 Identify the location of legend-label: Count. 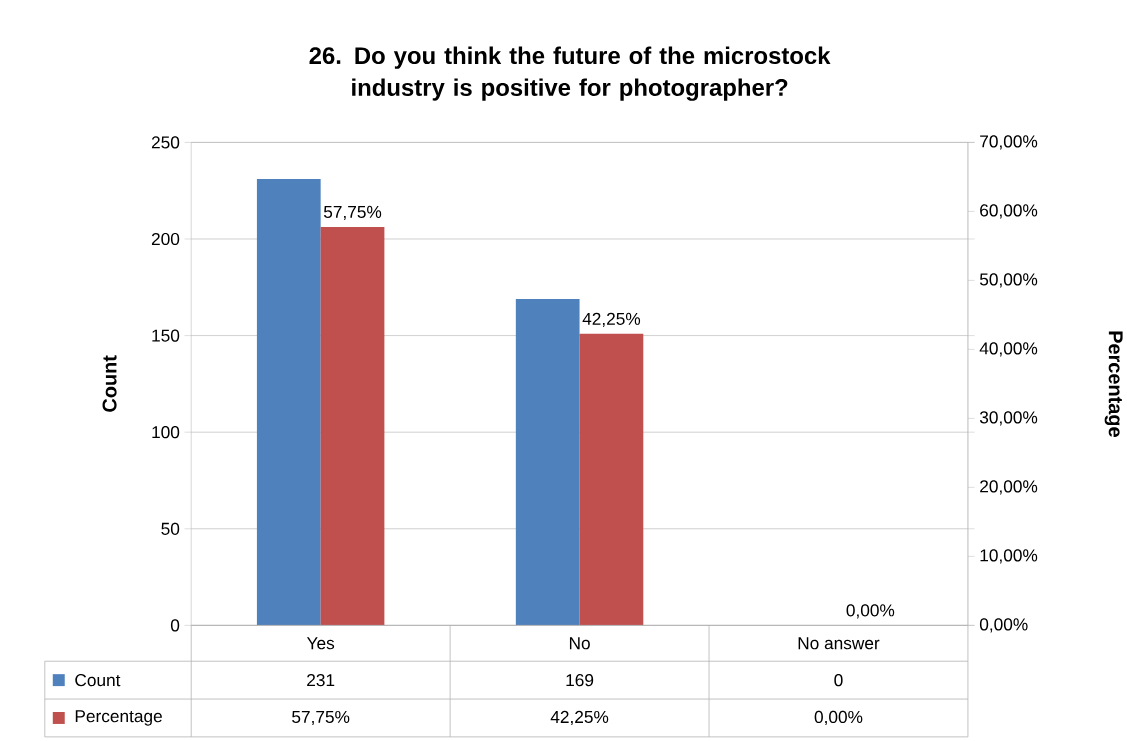
(98, 680).